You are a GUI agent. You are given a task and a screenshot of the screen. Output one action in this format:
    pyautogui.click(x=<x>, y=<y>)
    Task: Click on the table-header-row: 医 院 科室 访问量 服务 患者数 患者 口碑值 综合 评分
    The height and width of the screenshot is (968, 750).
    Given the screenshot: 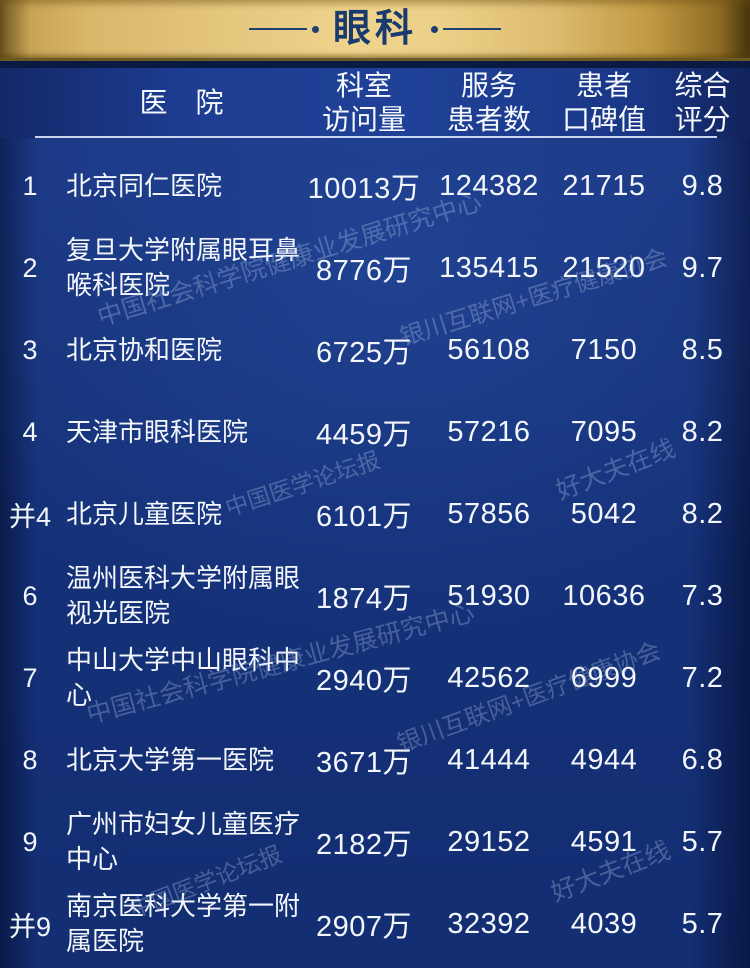 What is the action you would take?
    pyautogui.click(x=375, y=103)
    